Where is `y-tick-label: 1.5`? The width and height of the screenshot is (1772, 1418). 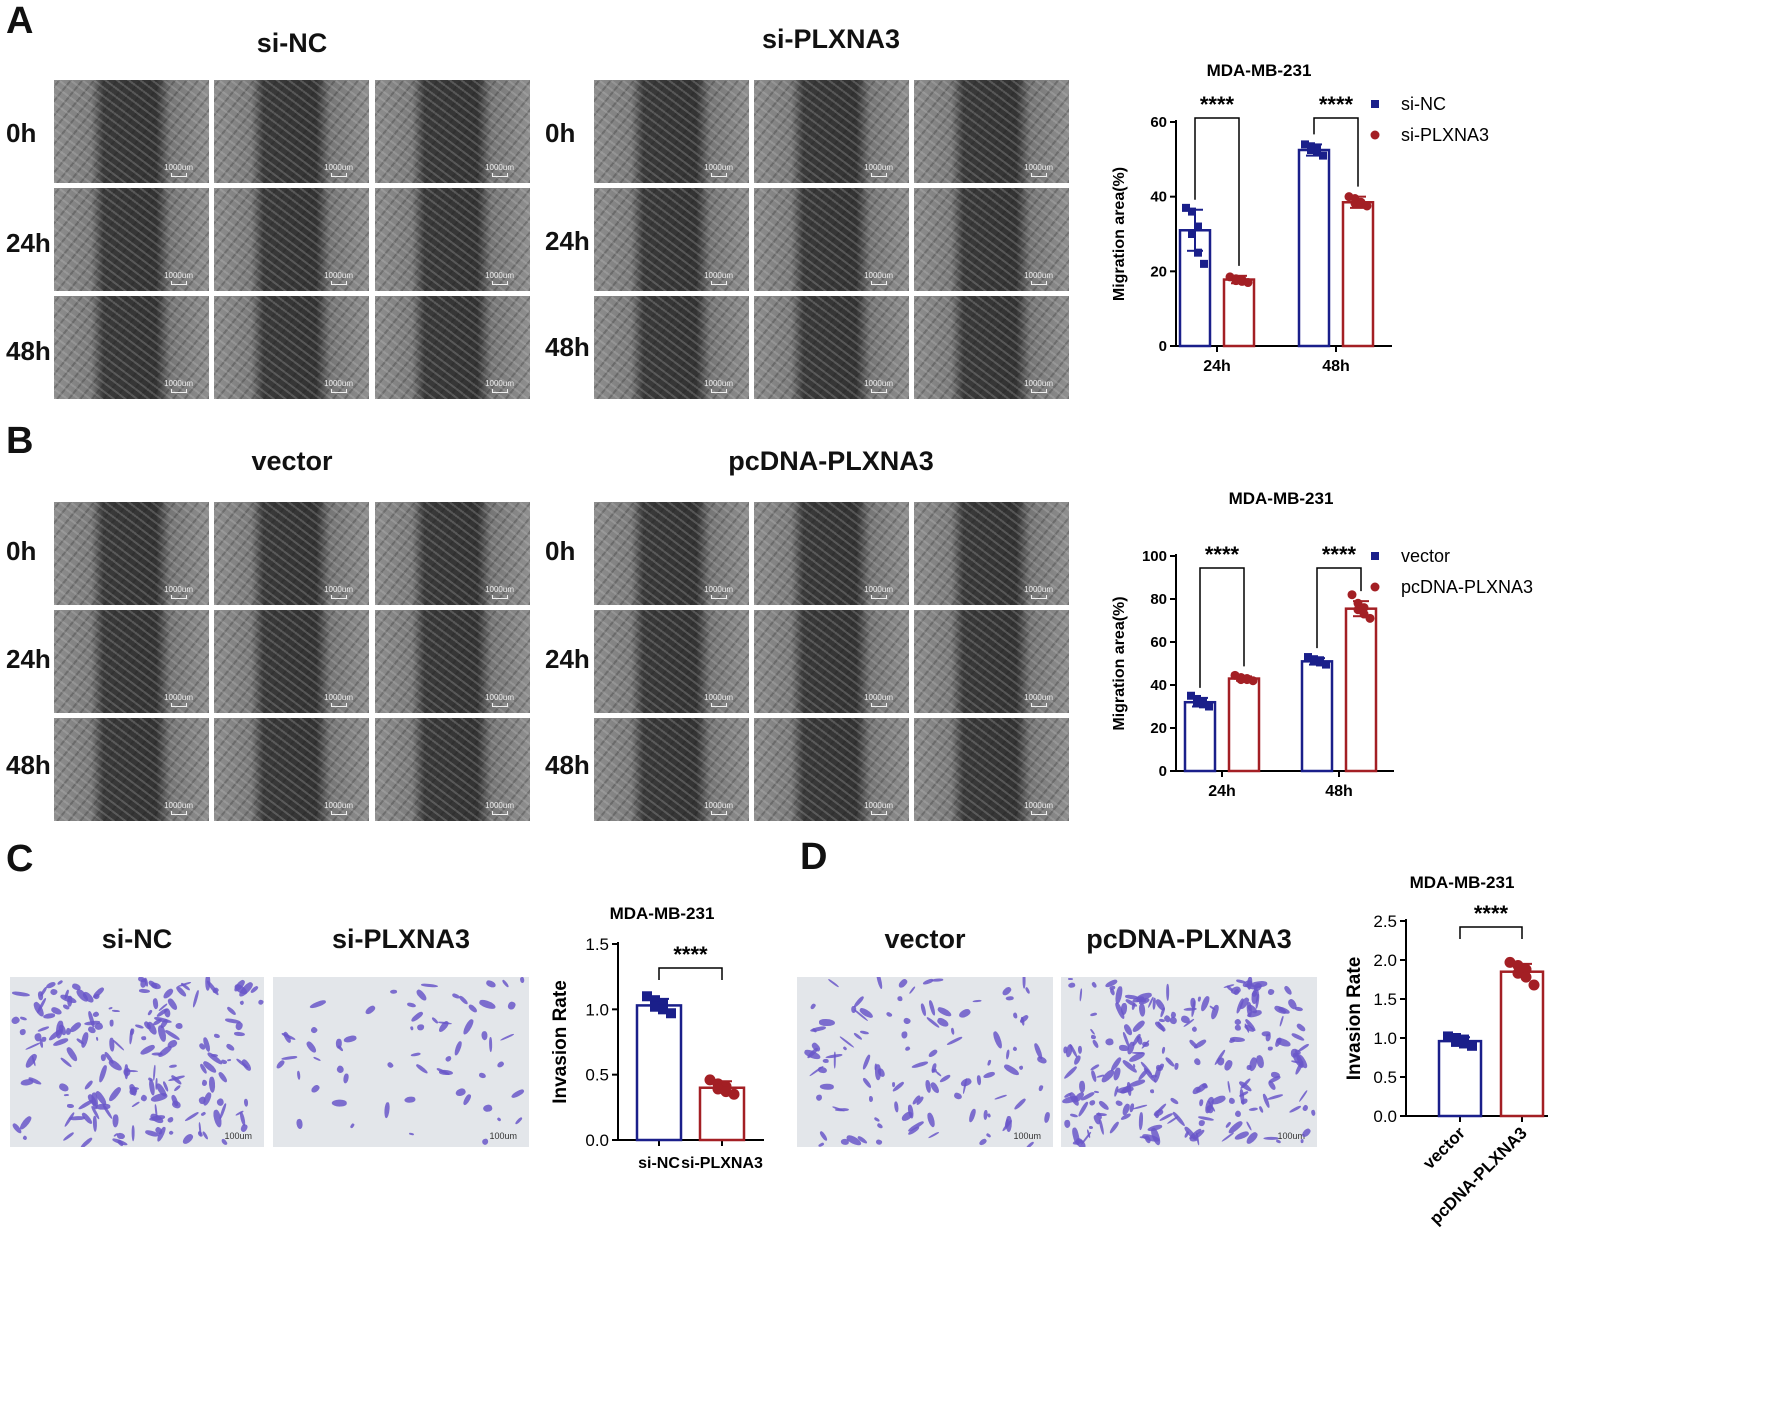 y-tick-label: 1.5 is located at coordinates (1385, 999).